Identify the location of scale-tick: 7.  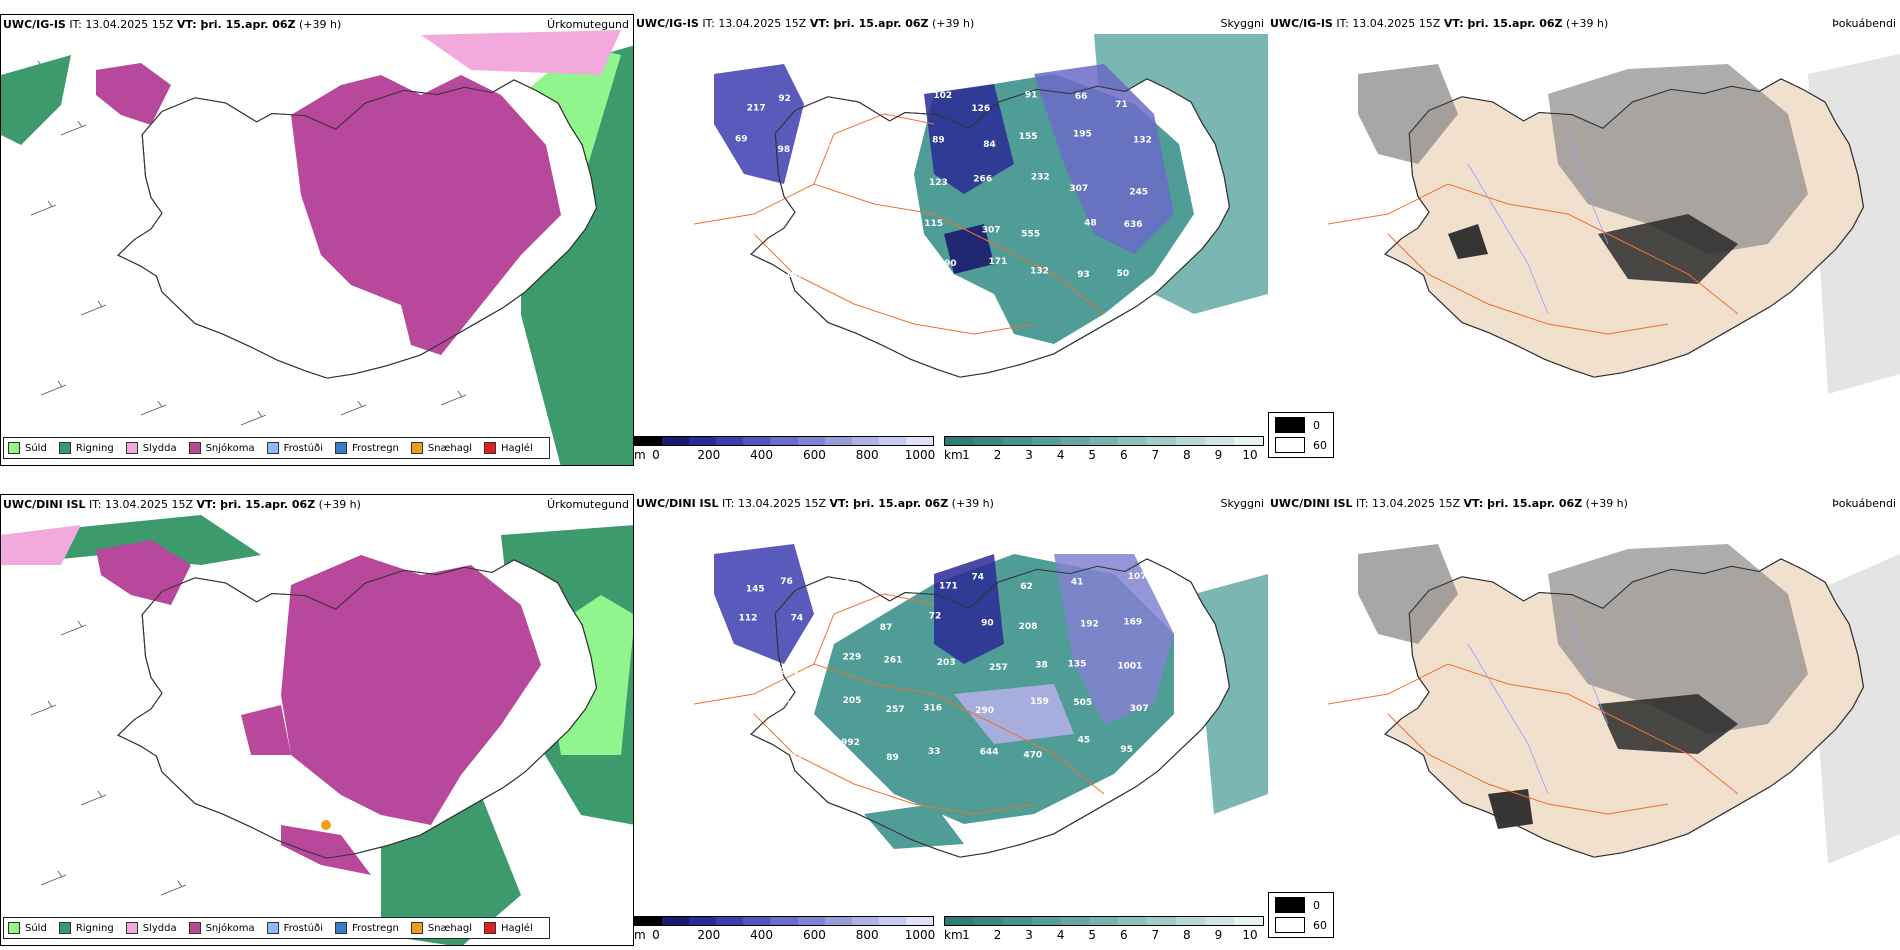
(1155, 935).